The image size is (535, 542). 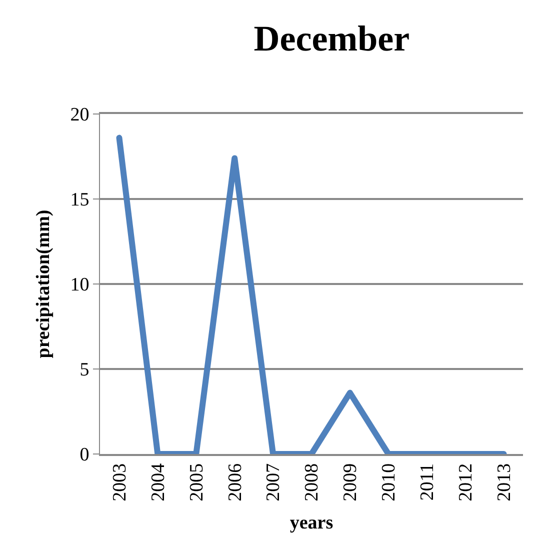 What do you see at coordinates (389, 482) in the screenshot?
I see `x-tick-label: 2010` at bounding box center [389, 482].